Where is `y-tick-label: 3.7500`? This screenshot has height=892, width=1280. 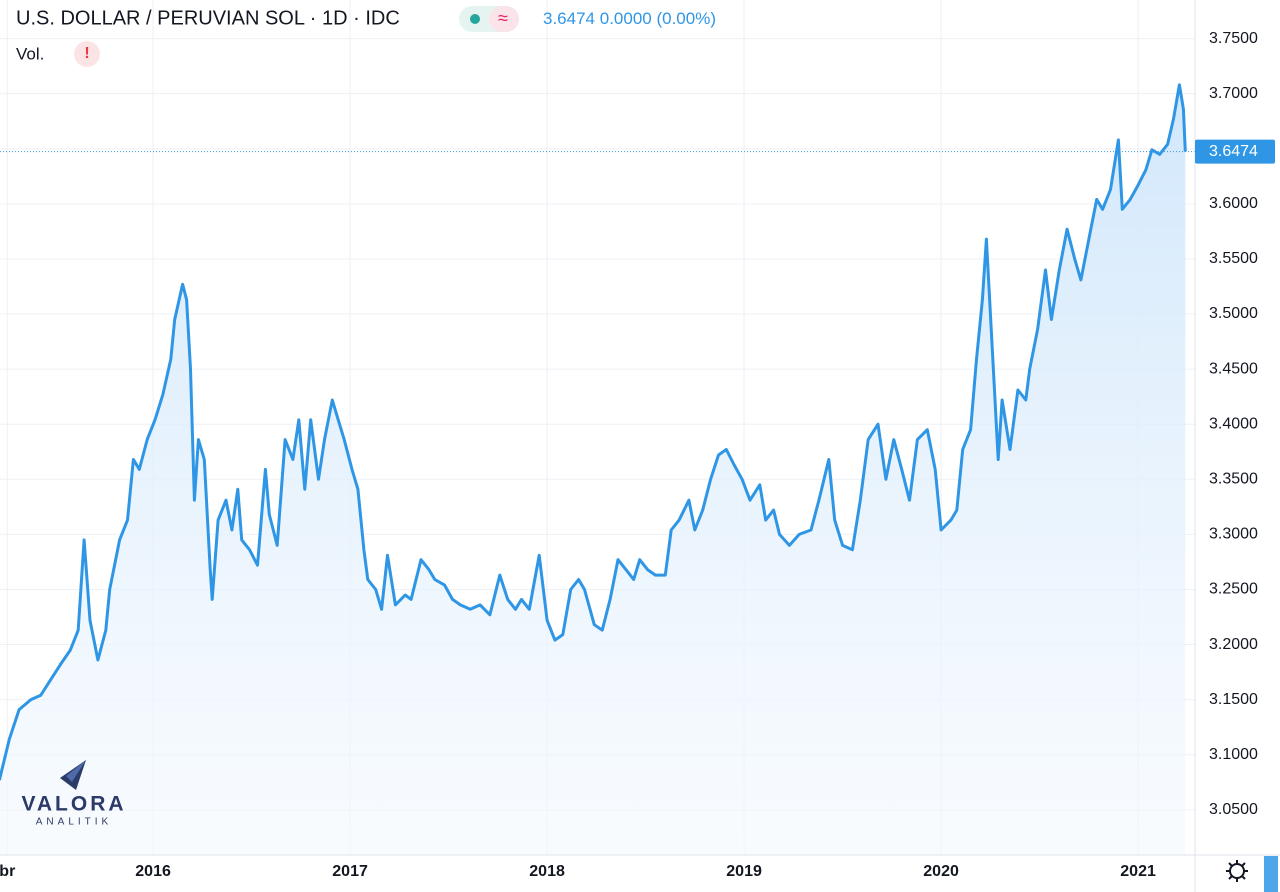
y-tick-label: 3.7500 is located at coordinates (1233, 38).